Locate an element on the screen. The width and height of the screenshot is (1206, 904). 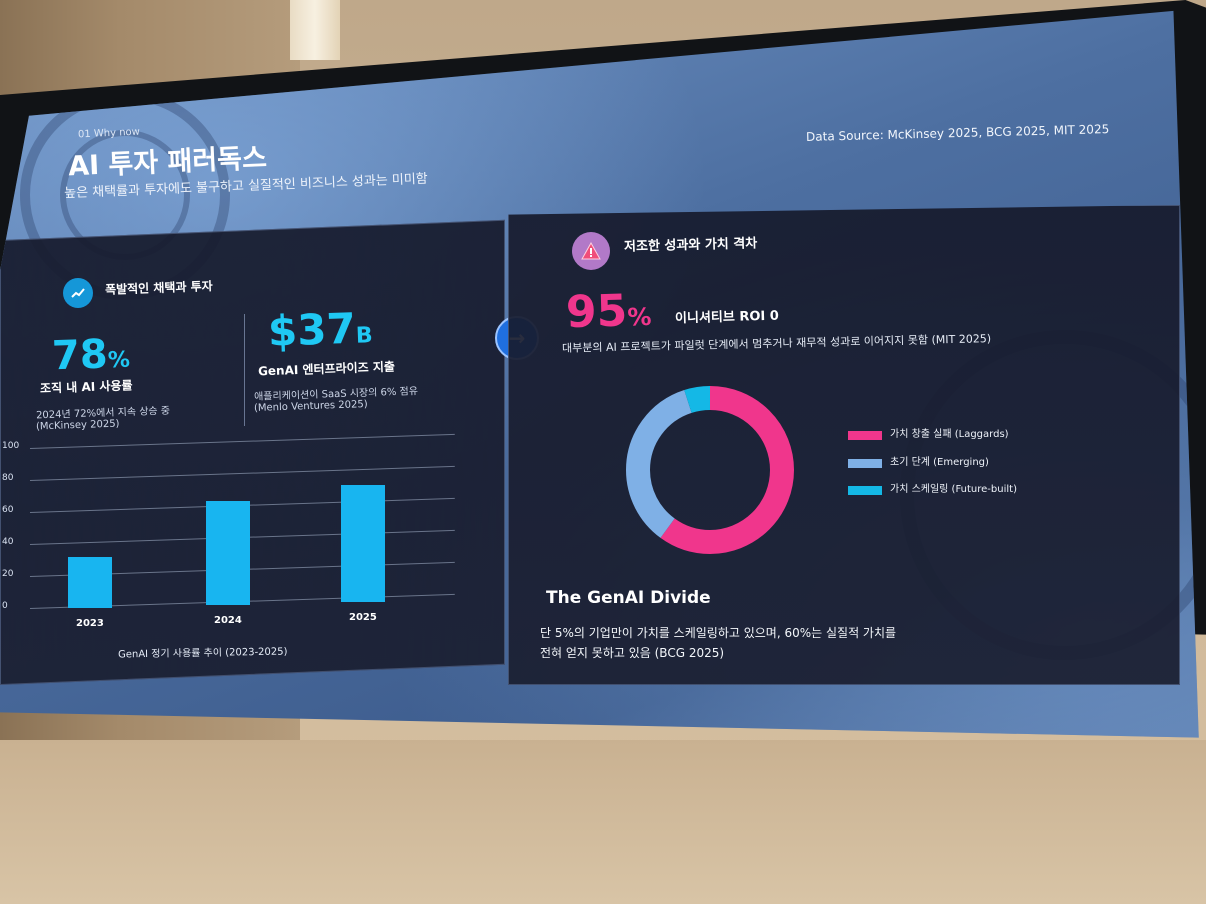
bar-2024 is located at coordinates (228, 553).